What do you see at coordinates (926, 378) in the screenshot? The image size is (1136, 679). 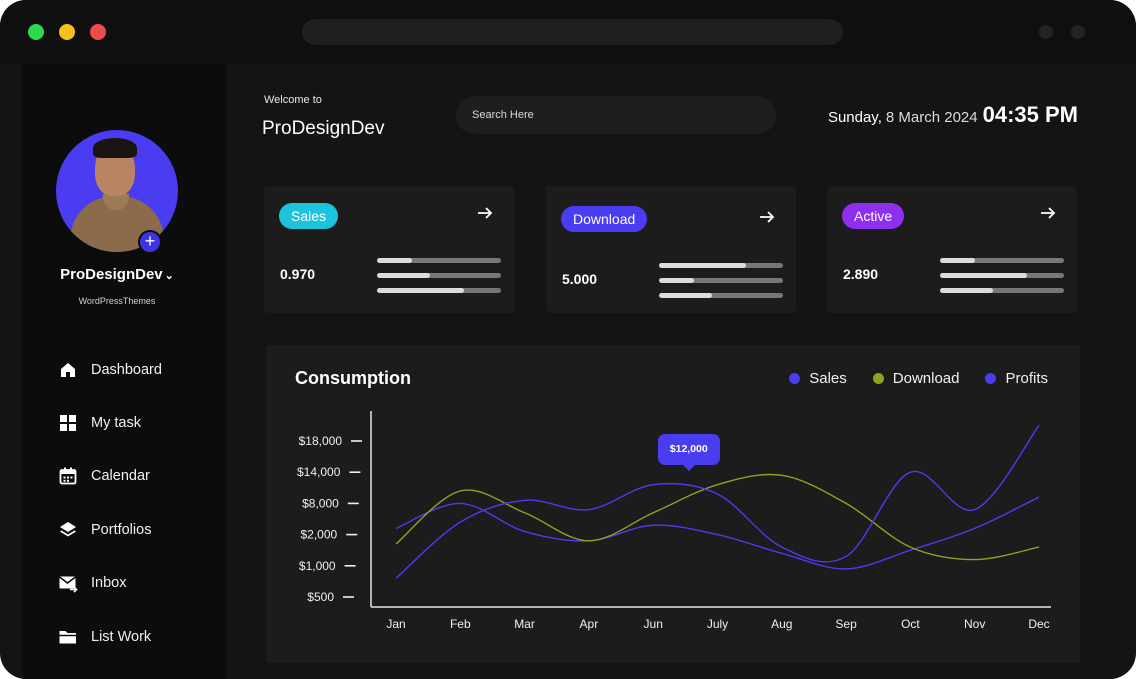 I see `legend-label: Download` at bounding box center [926, 378].